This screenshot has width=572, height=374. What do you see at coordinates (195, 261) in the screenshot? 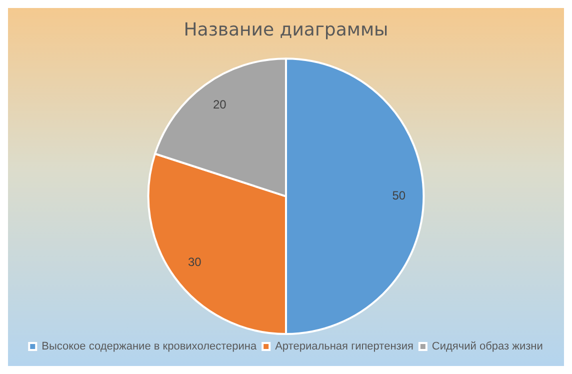
I see `data-label: 30` at bounding box center [195, 261].